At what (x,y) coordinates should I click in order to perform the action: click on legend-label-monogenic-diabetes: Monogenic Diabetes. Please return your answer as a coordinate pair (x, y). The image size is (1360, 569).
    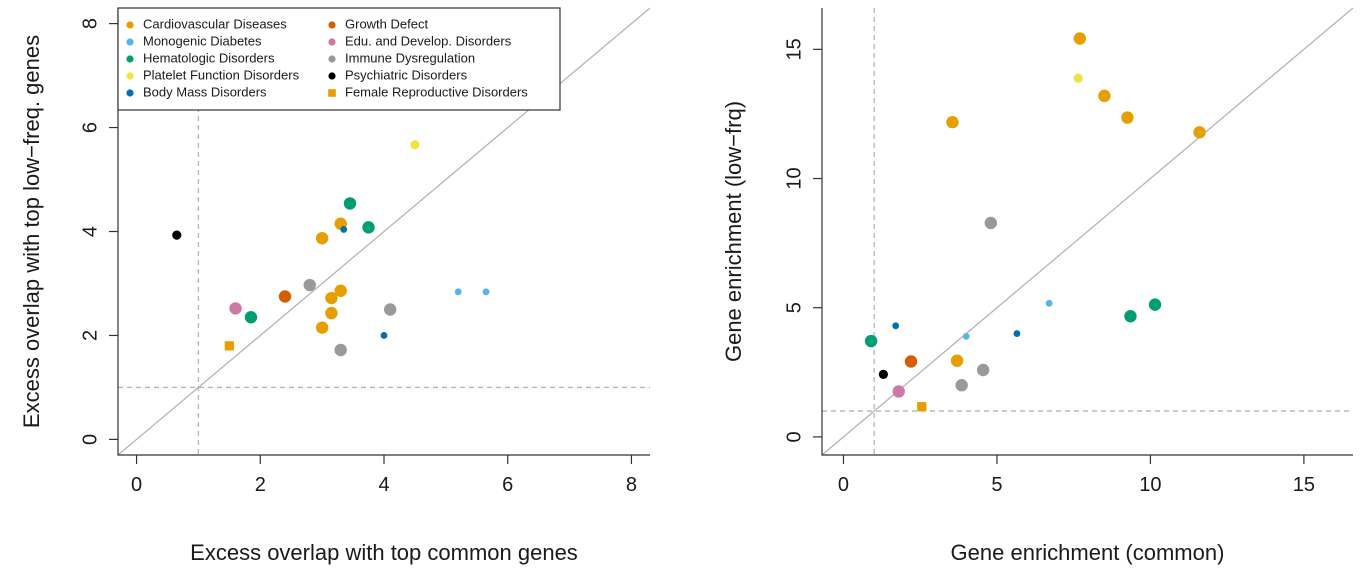
    Looking at the image, I should click on (202, 40).